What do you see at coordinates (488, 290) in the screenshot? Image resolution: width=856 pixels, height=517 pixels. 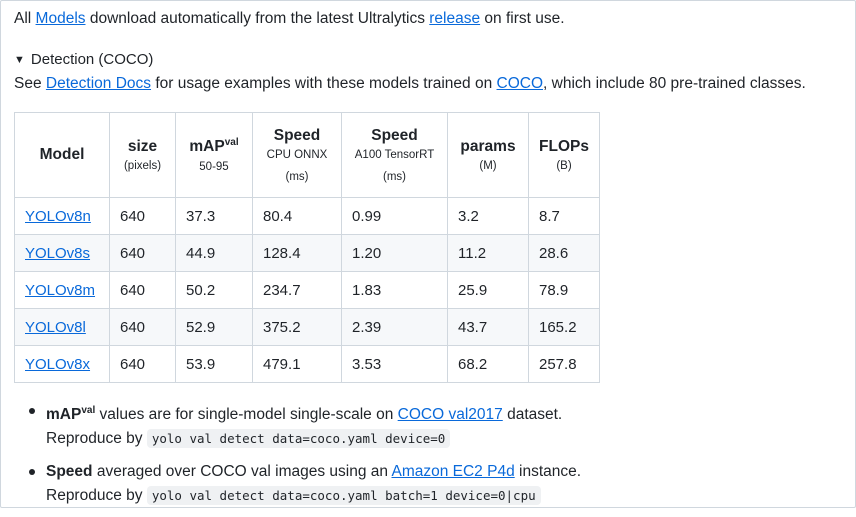 I see `table-cell: 25.9` at bounding box center [488, 290].